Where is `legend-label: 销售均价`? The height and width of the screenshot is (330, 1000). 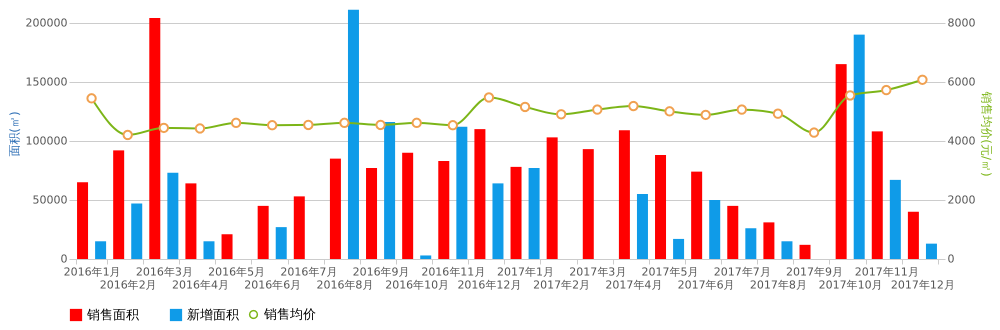
legend-label: 销售均价 is located at coordinates (289, 315).